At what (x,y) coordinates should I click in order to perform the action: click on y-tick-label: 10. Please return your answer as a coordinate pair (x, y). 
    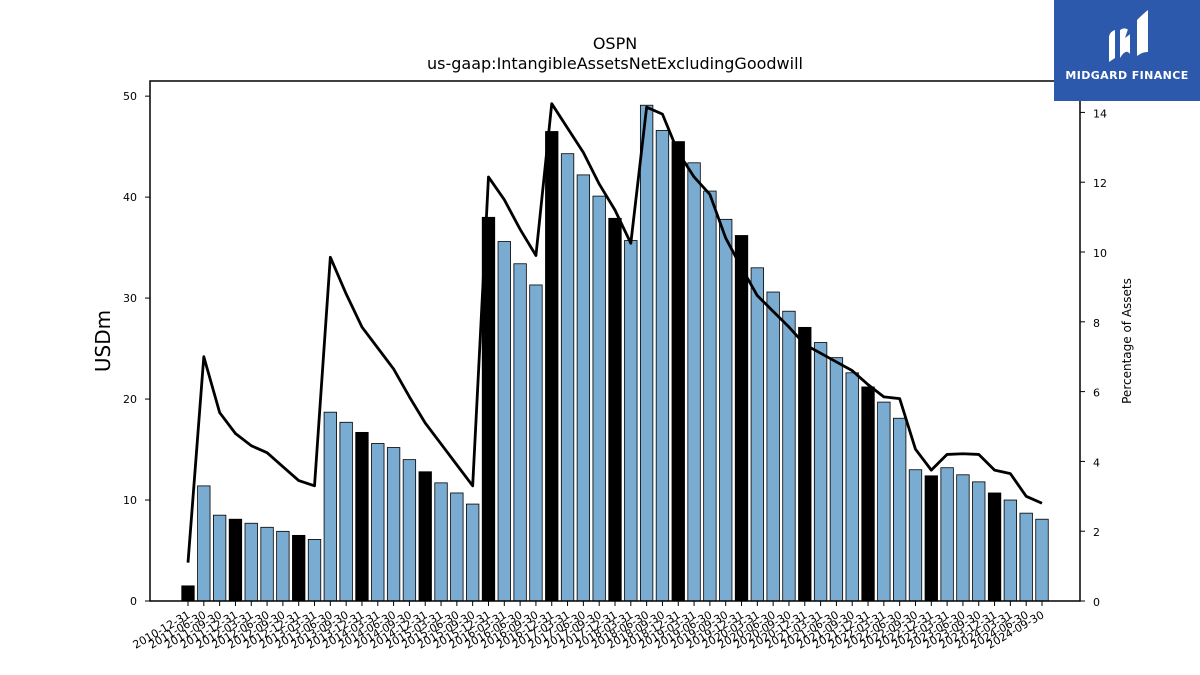
    Looking at the image, I should click on (130, 500).